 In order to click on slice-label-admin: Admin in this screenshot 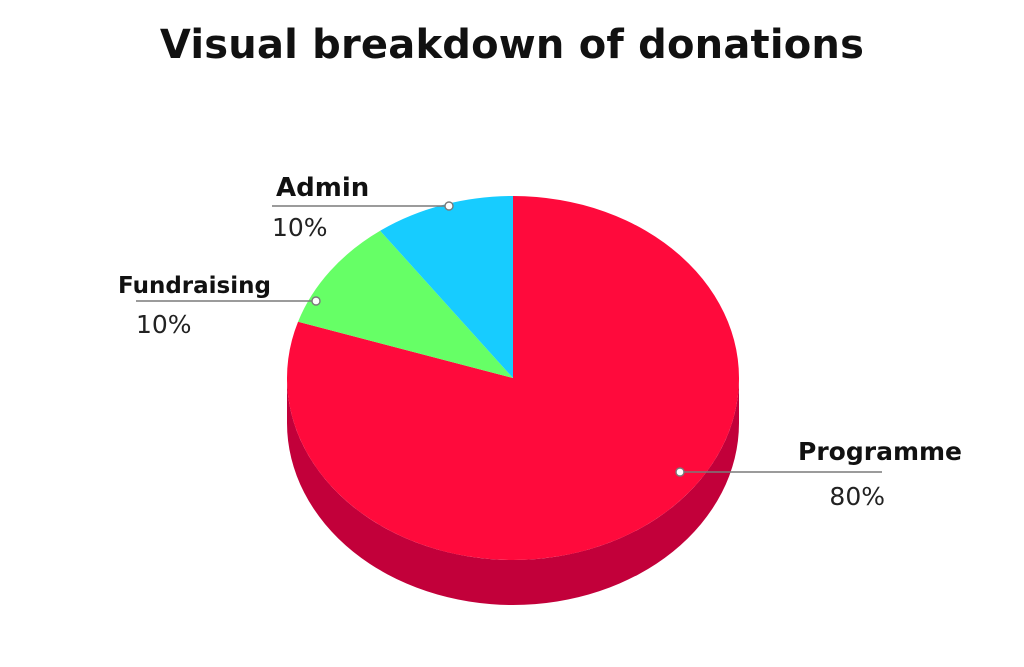, I will do `click(322, 188)`.